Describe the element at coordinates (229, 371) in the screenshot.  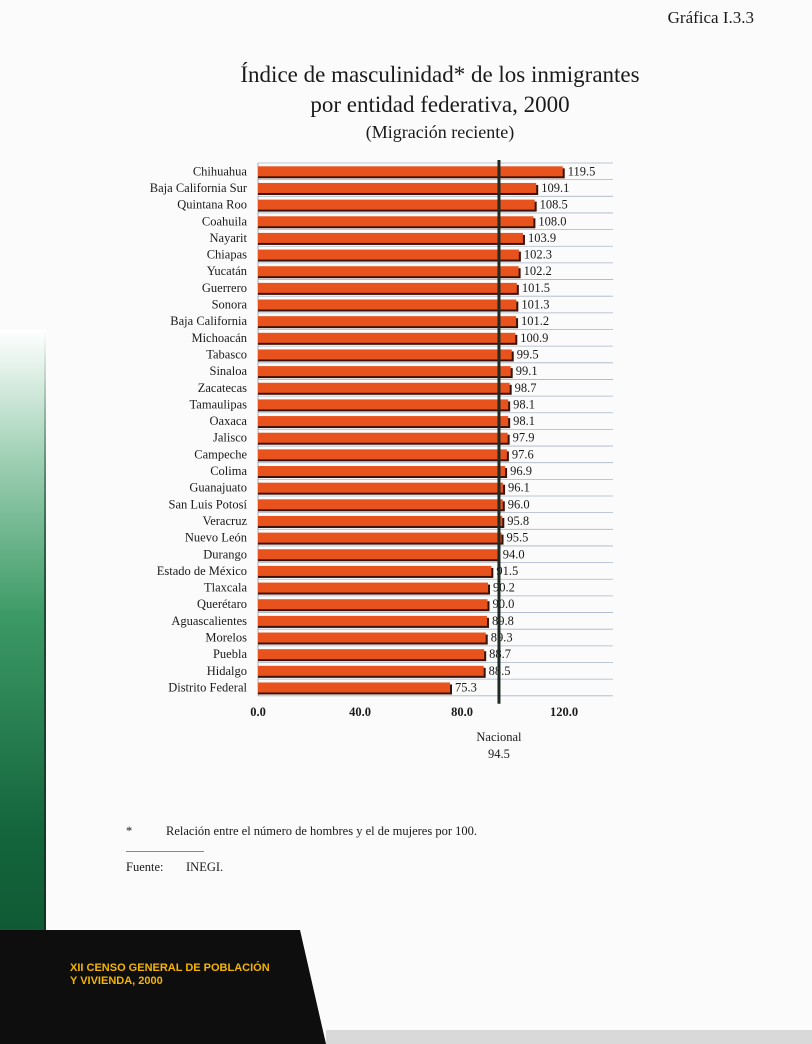
I see `category-label: Sinaloa` at that location.